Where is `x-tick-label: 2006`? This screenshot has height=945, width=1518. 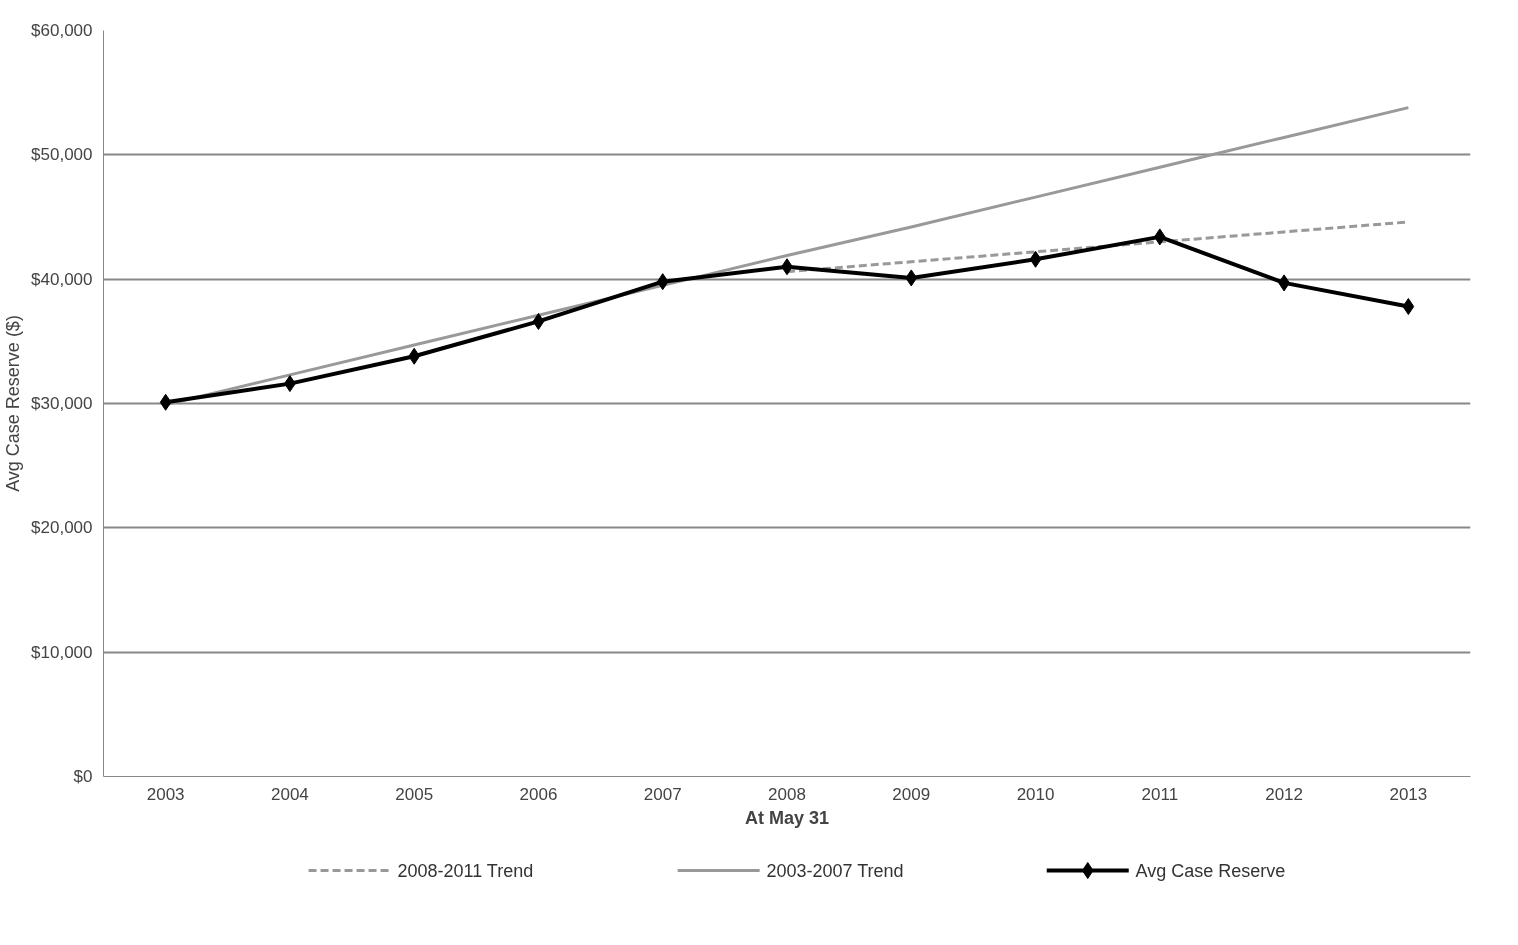
x-tick-label: 2006 is located at coordinates (538, 794).